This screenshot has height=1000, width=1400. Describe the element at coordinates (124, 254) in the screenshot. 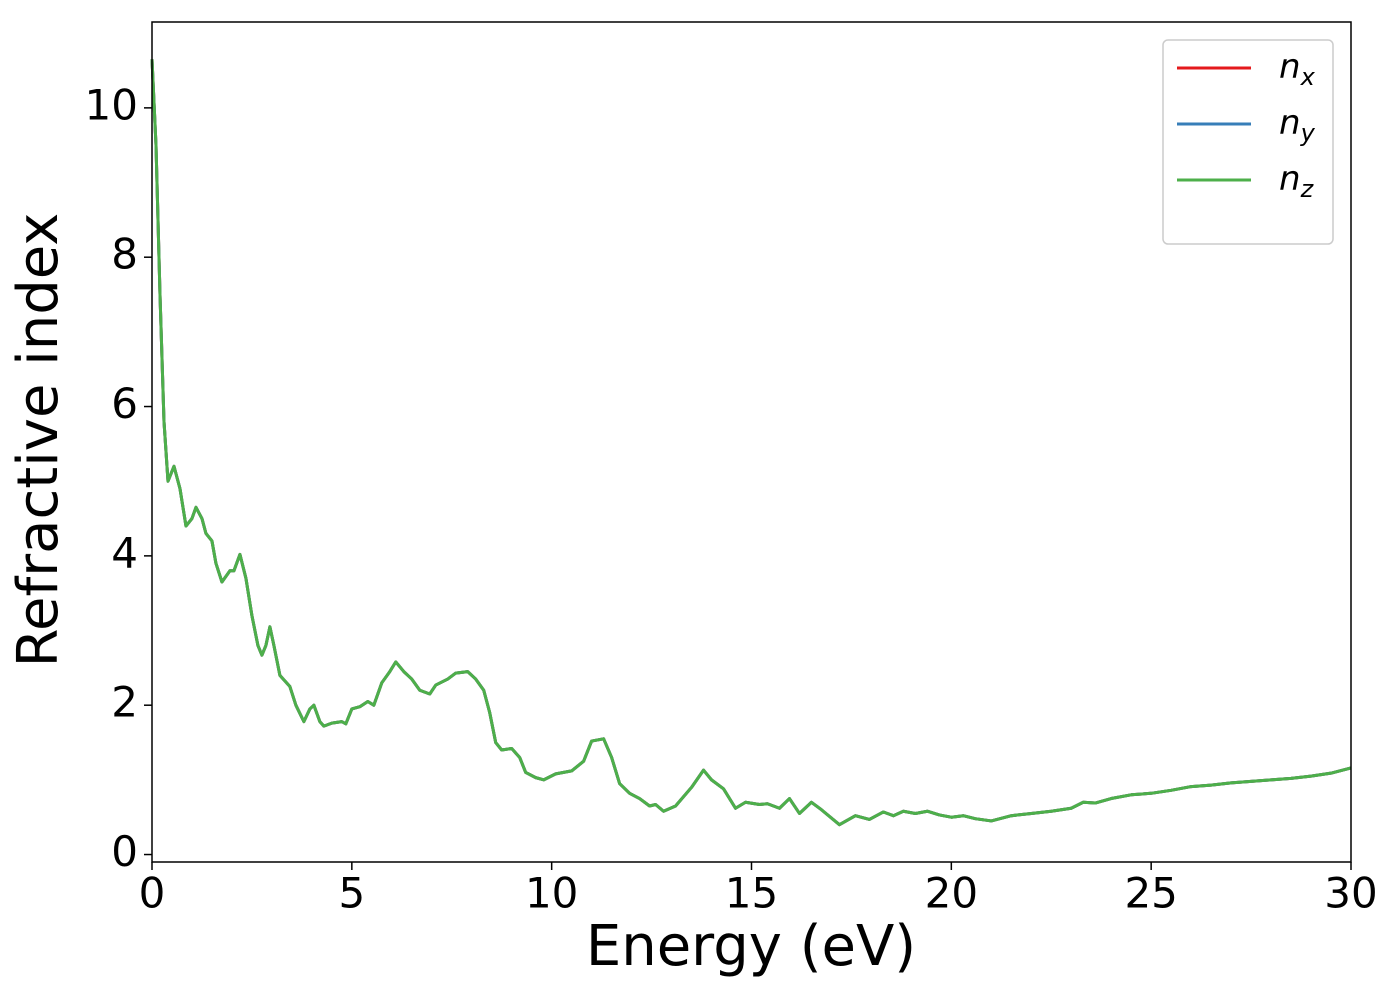

I see `y-tick-label: 8` at that location.